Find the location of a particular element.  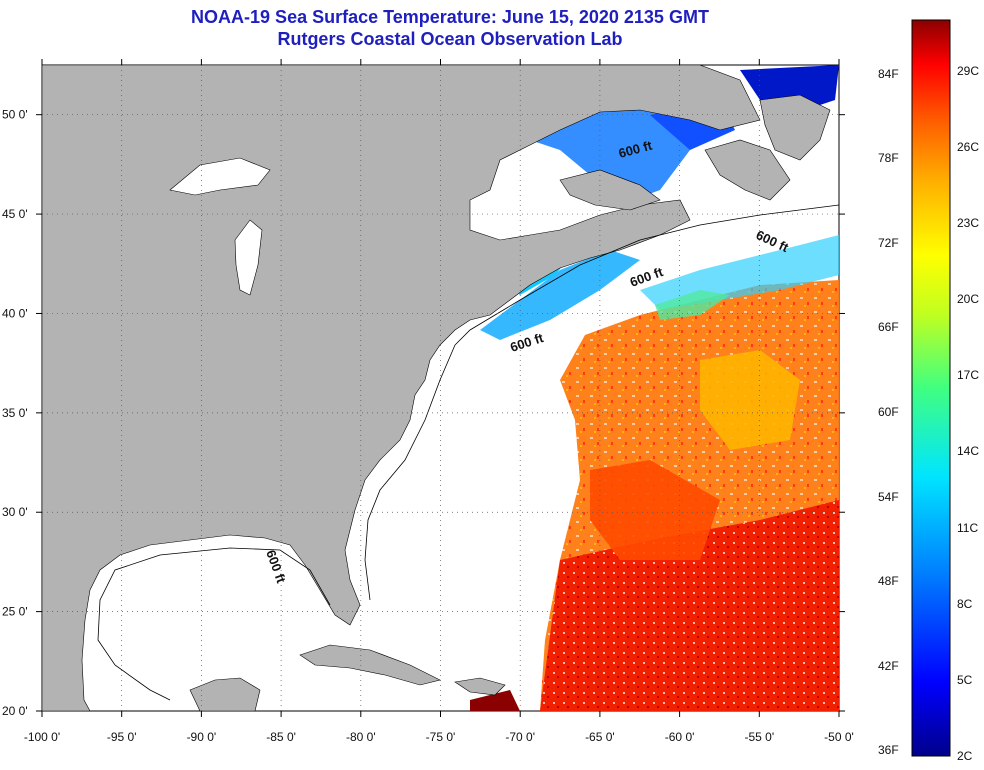

latitude-tick-label: 20 0' is located at coordinates (15, 711).